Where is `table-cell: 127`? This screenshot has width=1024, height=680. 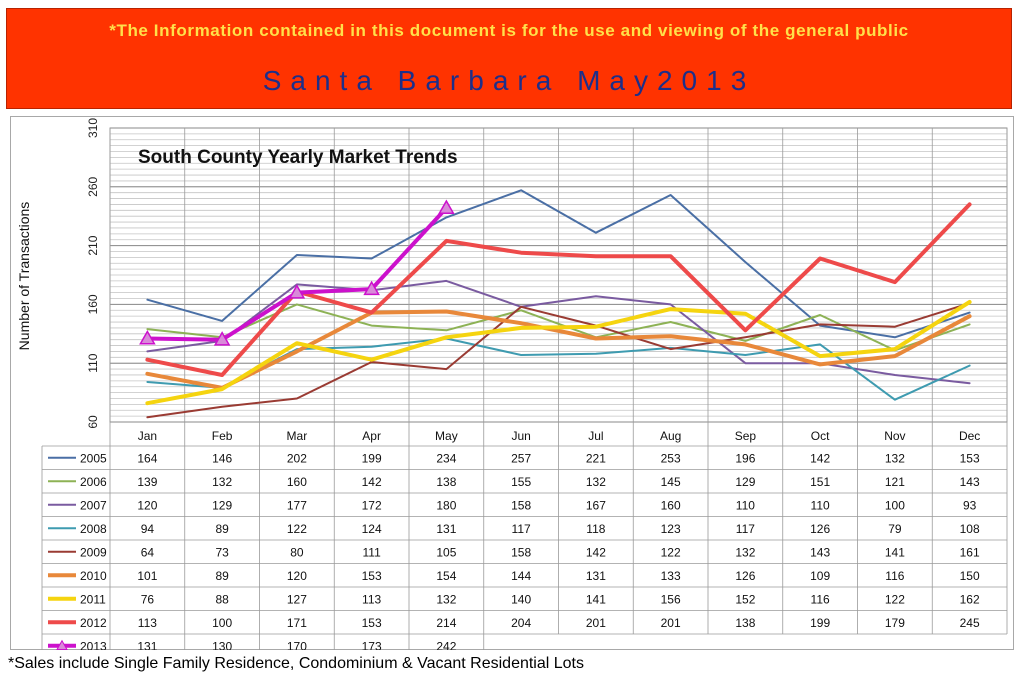
table-cell: 127 is located at coordinates (297, 599).